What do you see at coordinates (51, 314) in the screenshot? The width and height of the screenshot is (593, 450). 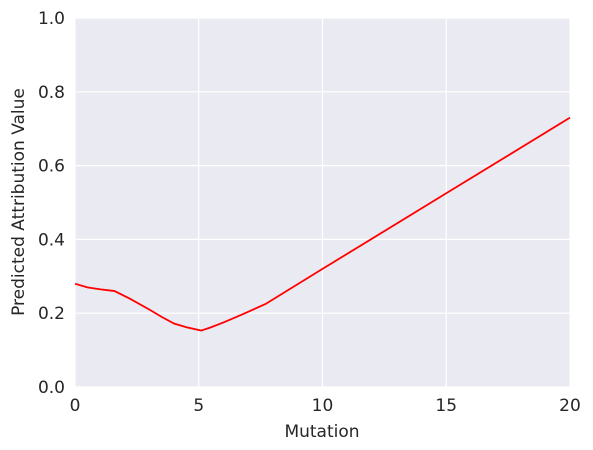 I see `y-tick-label: 0.2` at bounding box center [51, 314].